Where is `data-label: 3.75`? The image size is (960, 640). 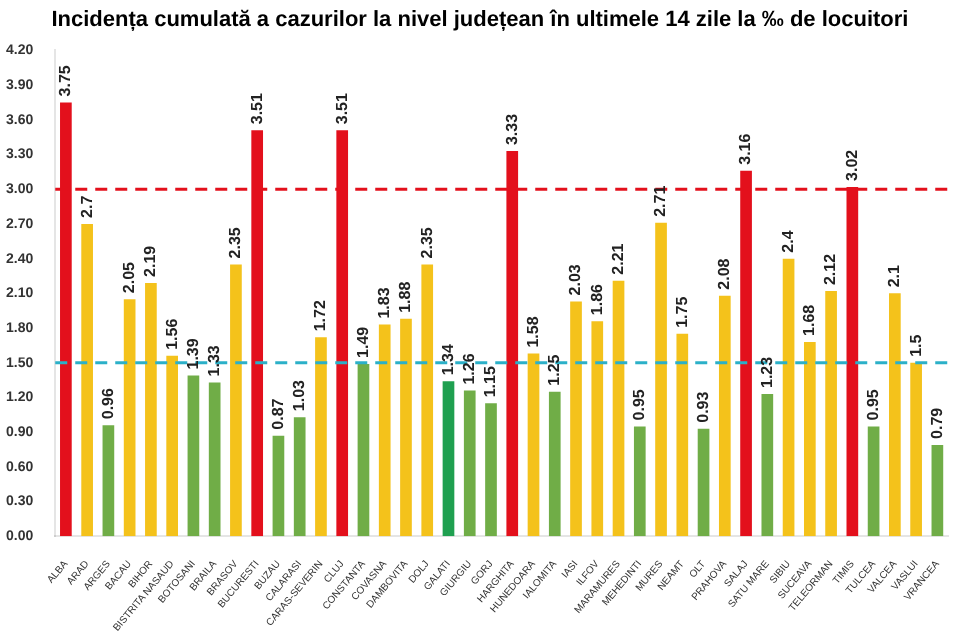 data-label: 3.75 is located at coordinates (65, 80).